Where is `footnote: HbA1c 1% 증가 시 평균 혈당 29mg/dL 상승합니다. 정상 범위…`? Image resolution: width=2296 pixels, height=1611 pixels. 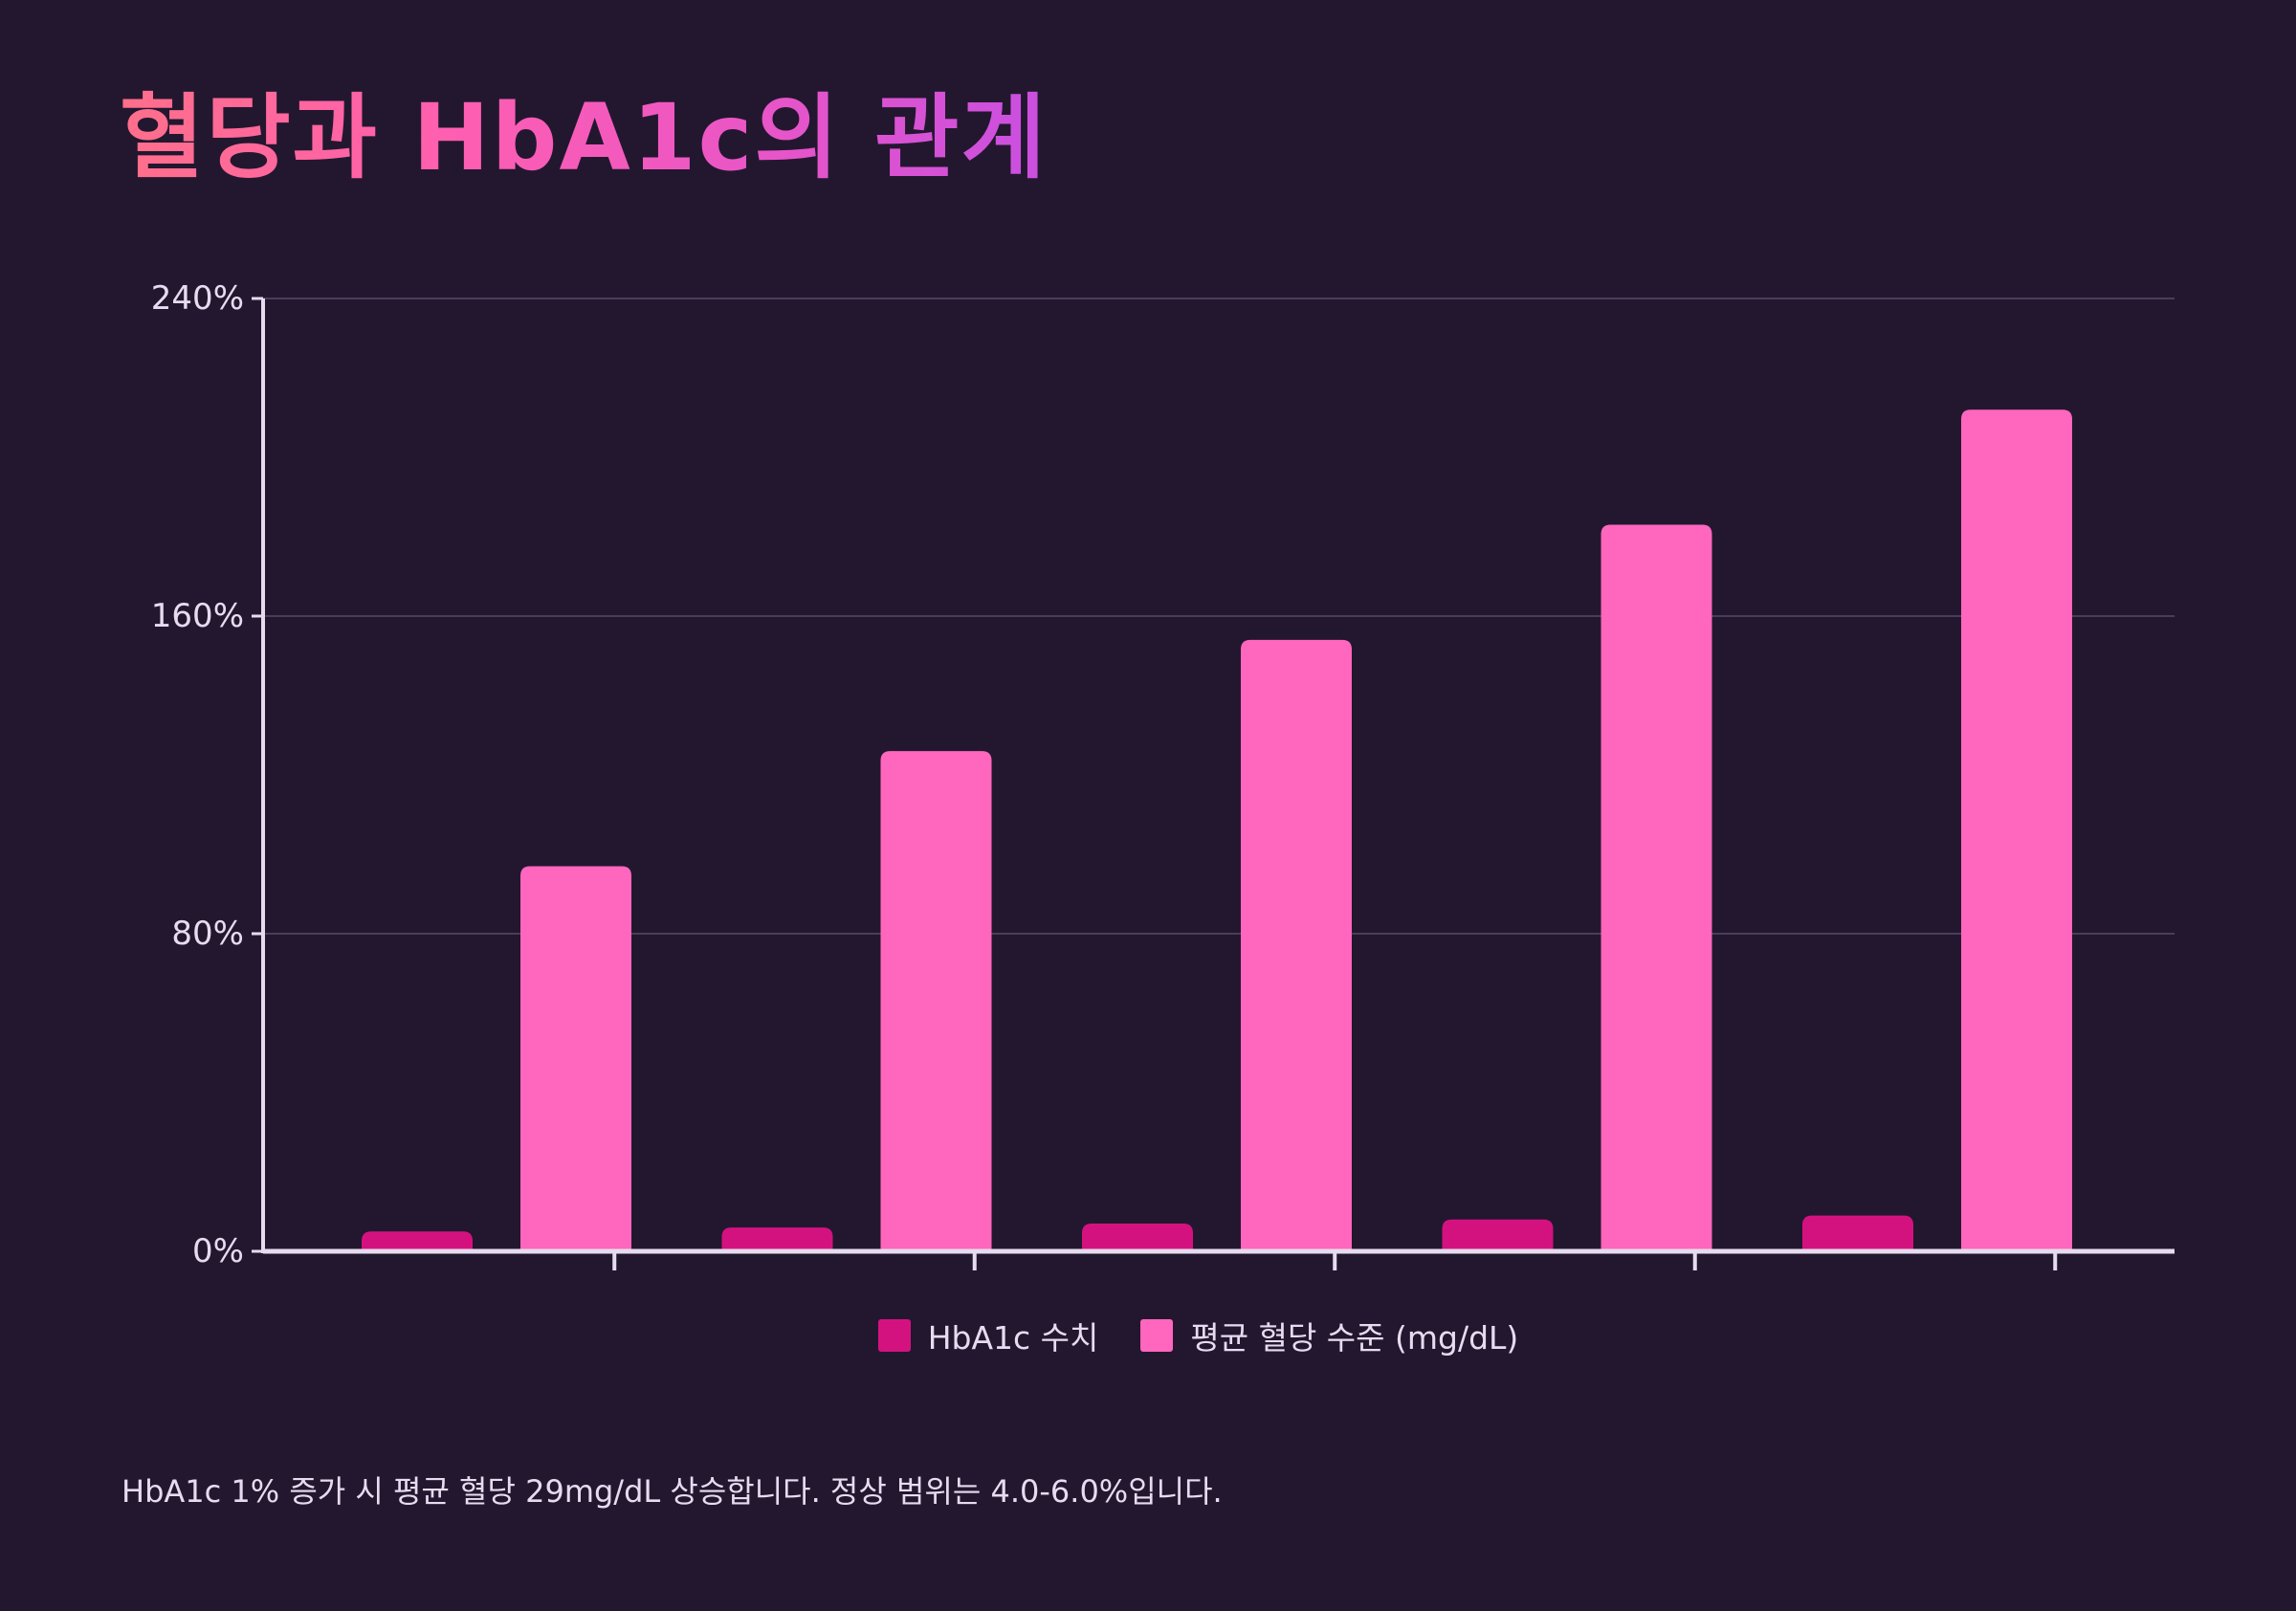 footnote: HbA1c 1% 증가 시 평균 혈당 29mg/dL 상승합니다. 정상 범위… is located at coordinates (672, 1491).